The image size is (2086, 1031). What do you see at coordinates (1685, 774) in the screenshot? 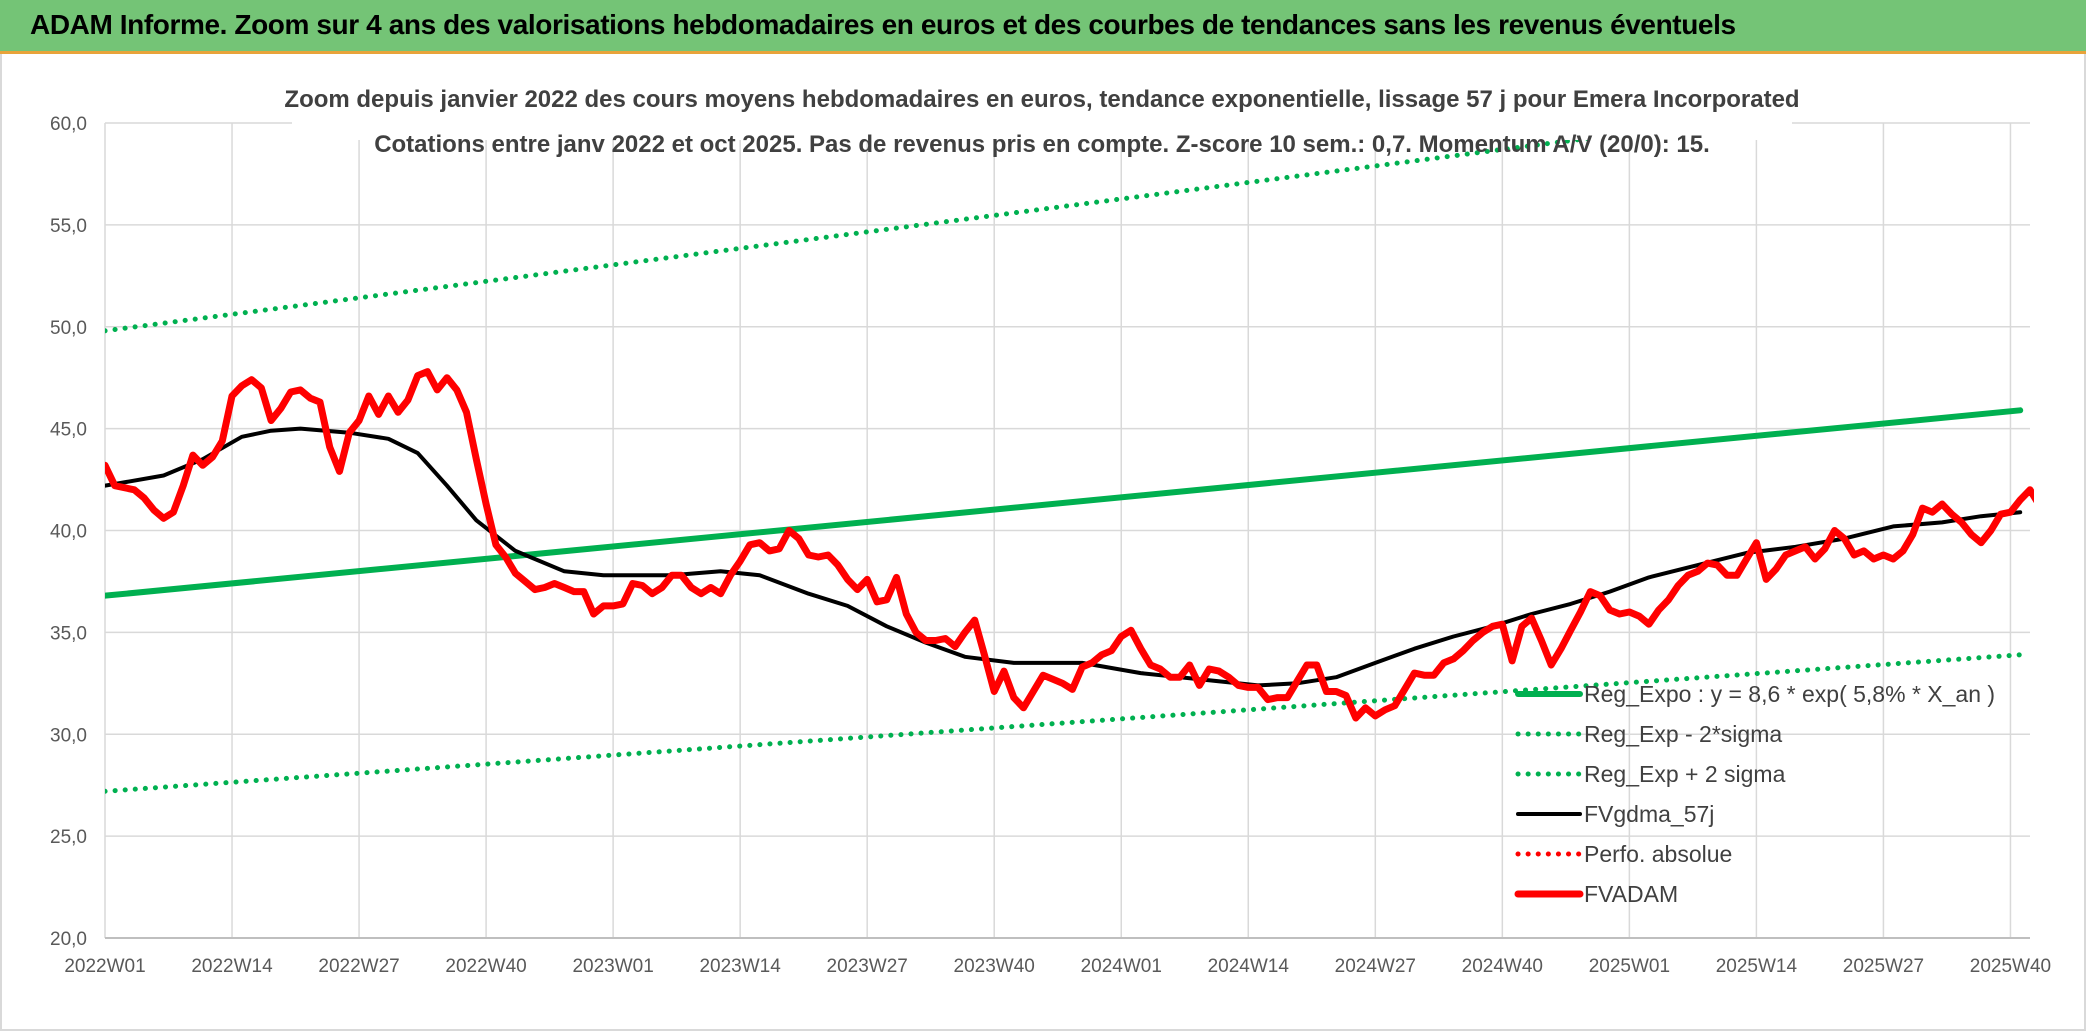
I see `legend-label-reg-exp-plus-2sigma-line: Reg_Exp + 2 sigma` at bounding box center [1685, 774].